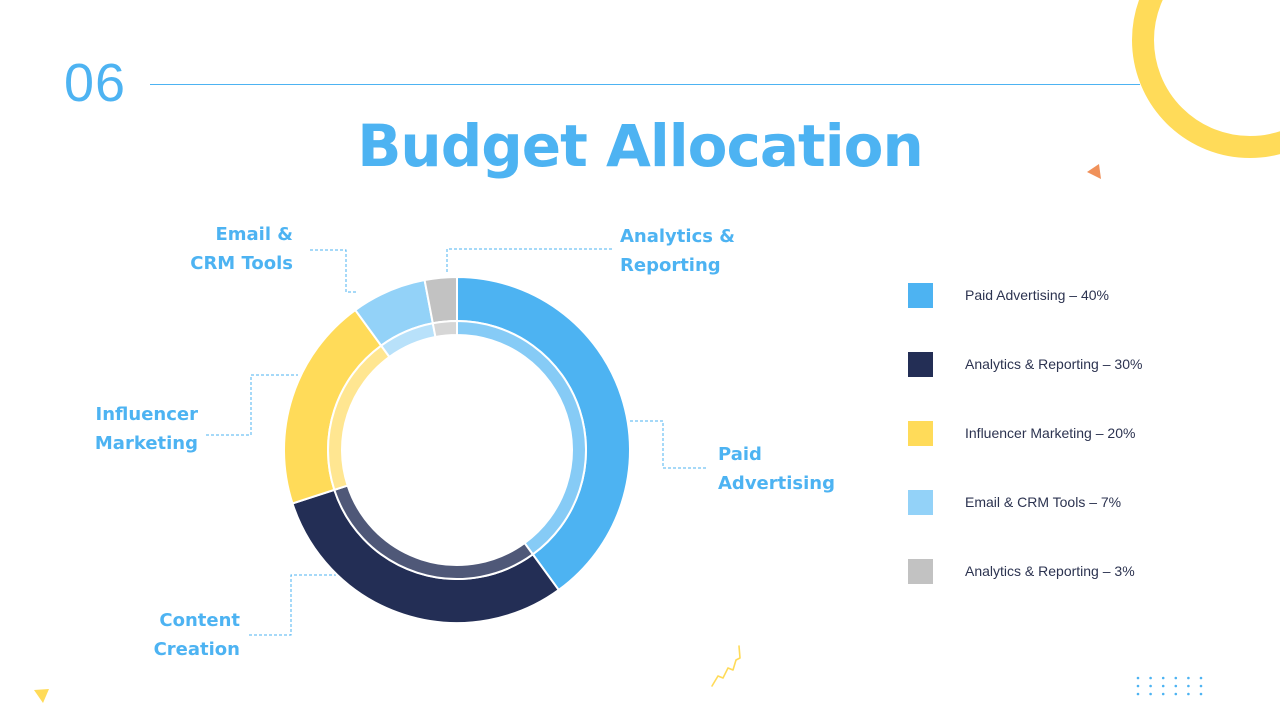  I want to click on callout-email-crm-line1: Email &, so click(254, 234).